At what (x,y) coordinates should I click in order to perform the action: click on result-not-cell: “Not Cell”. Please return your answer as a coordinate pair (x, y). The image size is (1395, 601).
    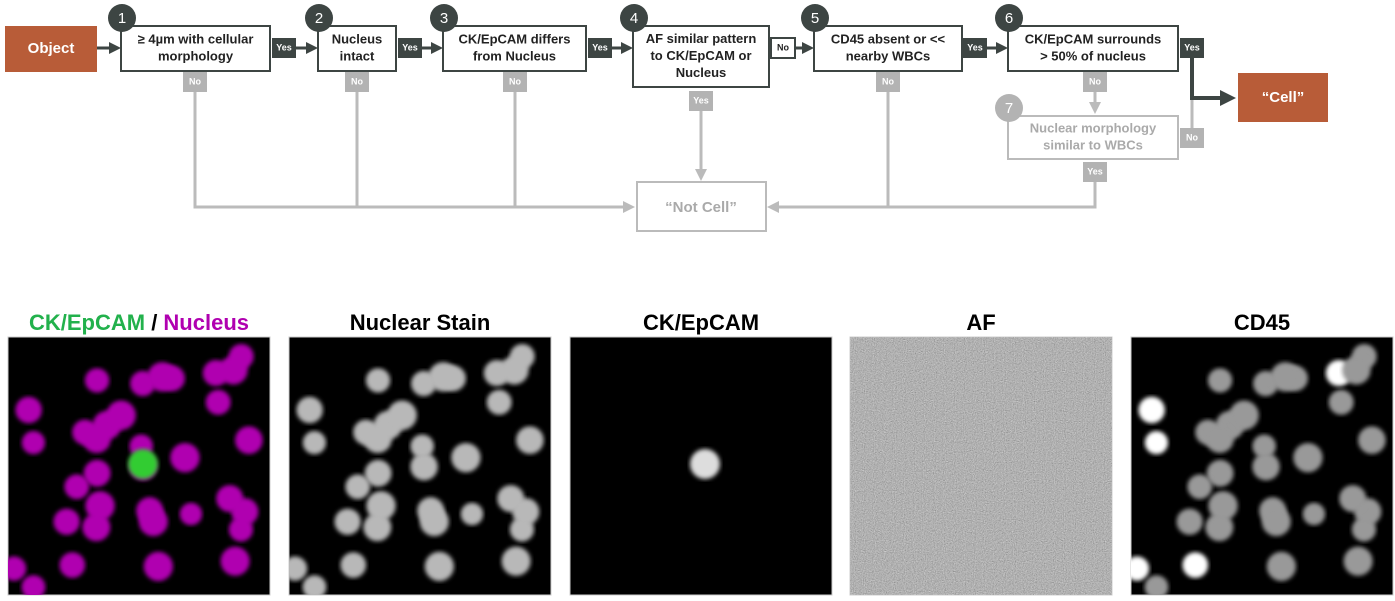
    Looking at the image, I should click on (701, 207).